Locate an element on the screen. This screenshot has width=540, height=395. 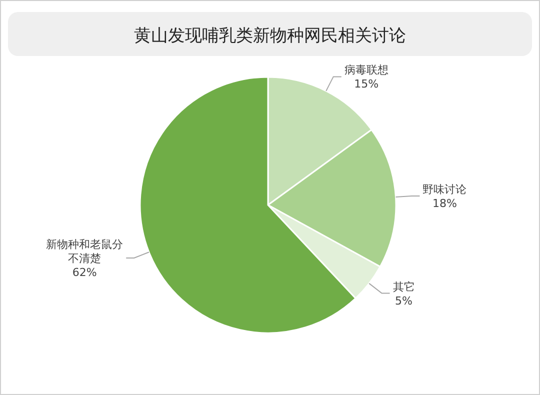
data-label: 62% is located at coordinates (84, 273).